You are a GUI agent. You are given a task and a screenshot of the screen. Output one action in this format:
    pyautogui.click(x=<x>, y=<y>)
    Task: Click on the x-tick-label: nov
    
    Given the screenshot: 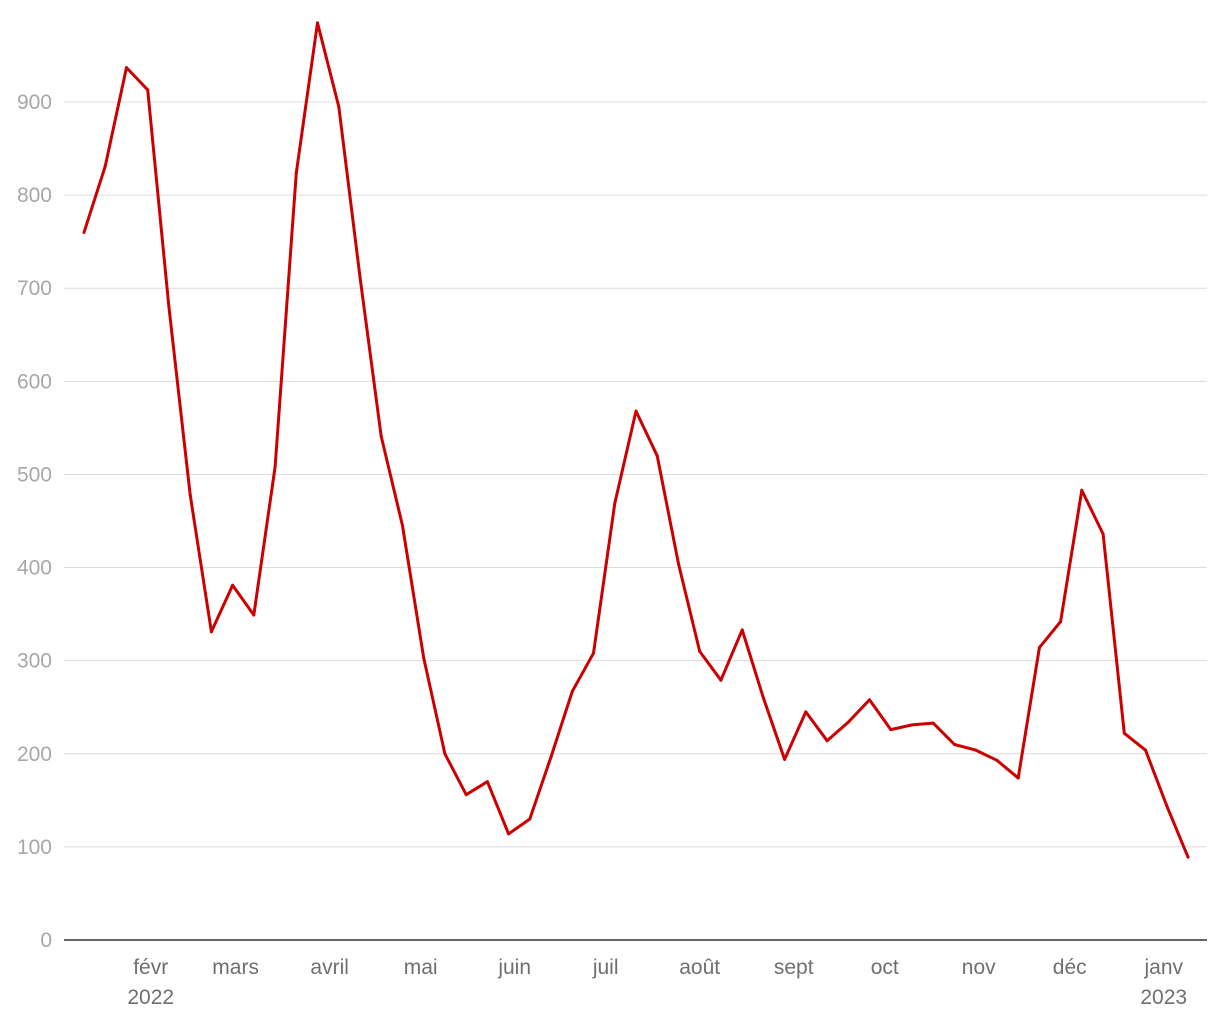 What is the action you would take?
    pyautogui.click(x=979, y=967)
    